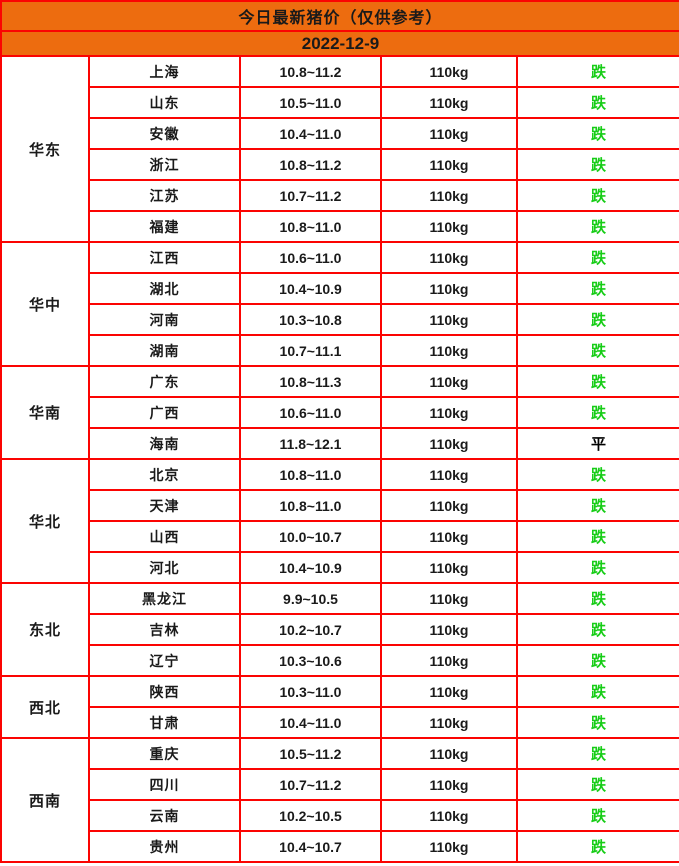 The image size is (679, 866). I want to click on date-label: 2022-12-9, so click(339, 43).